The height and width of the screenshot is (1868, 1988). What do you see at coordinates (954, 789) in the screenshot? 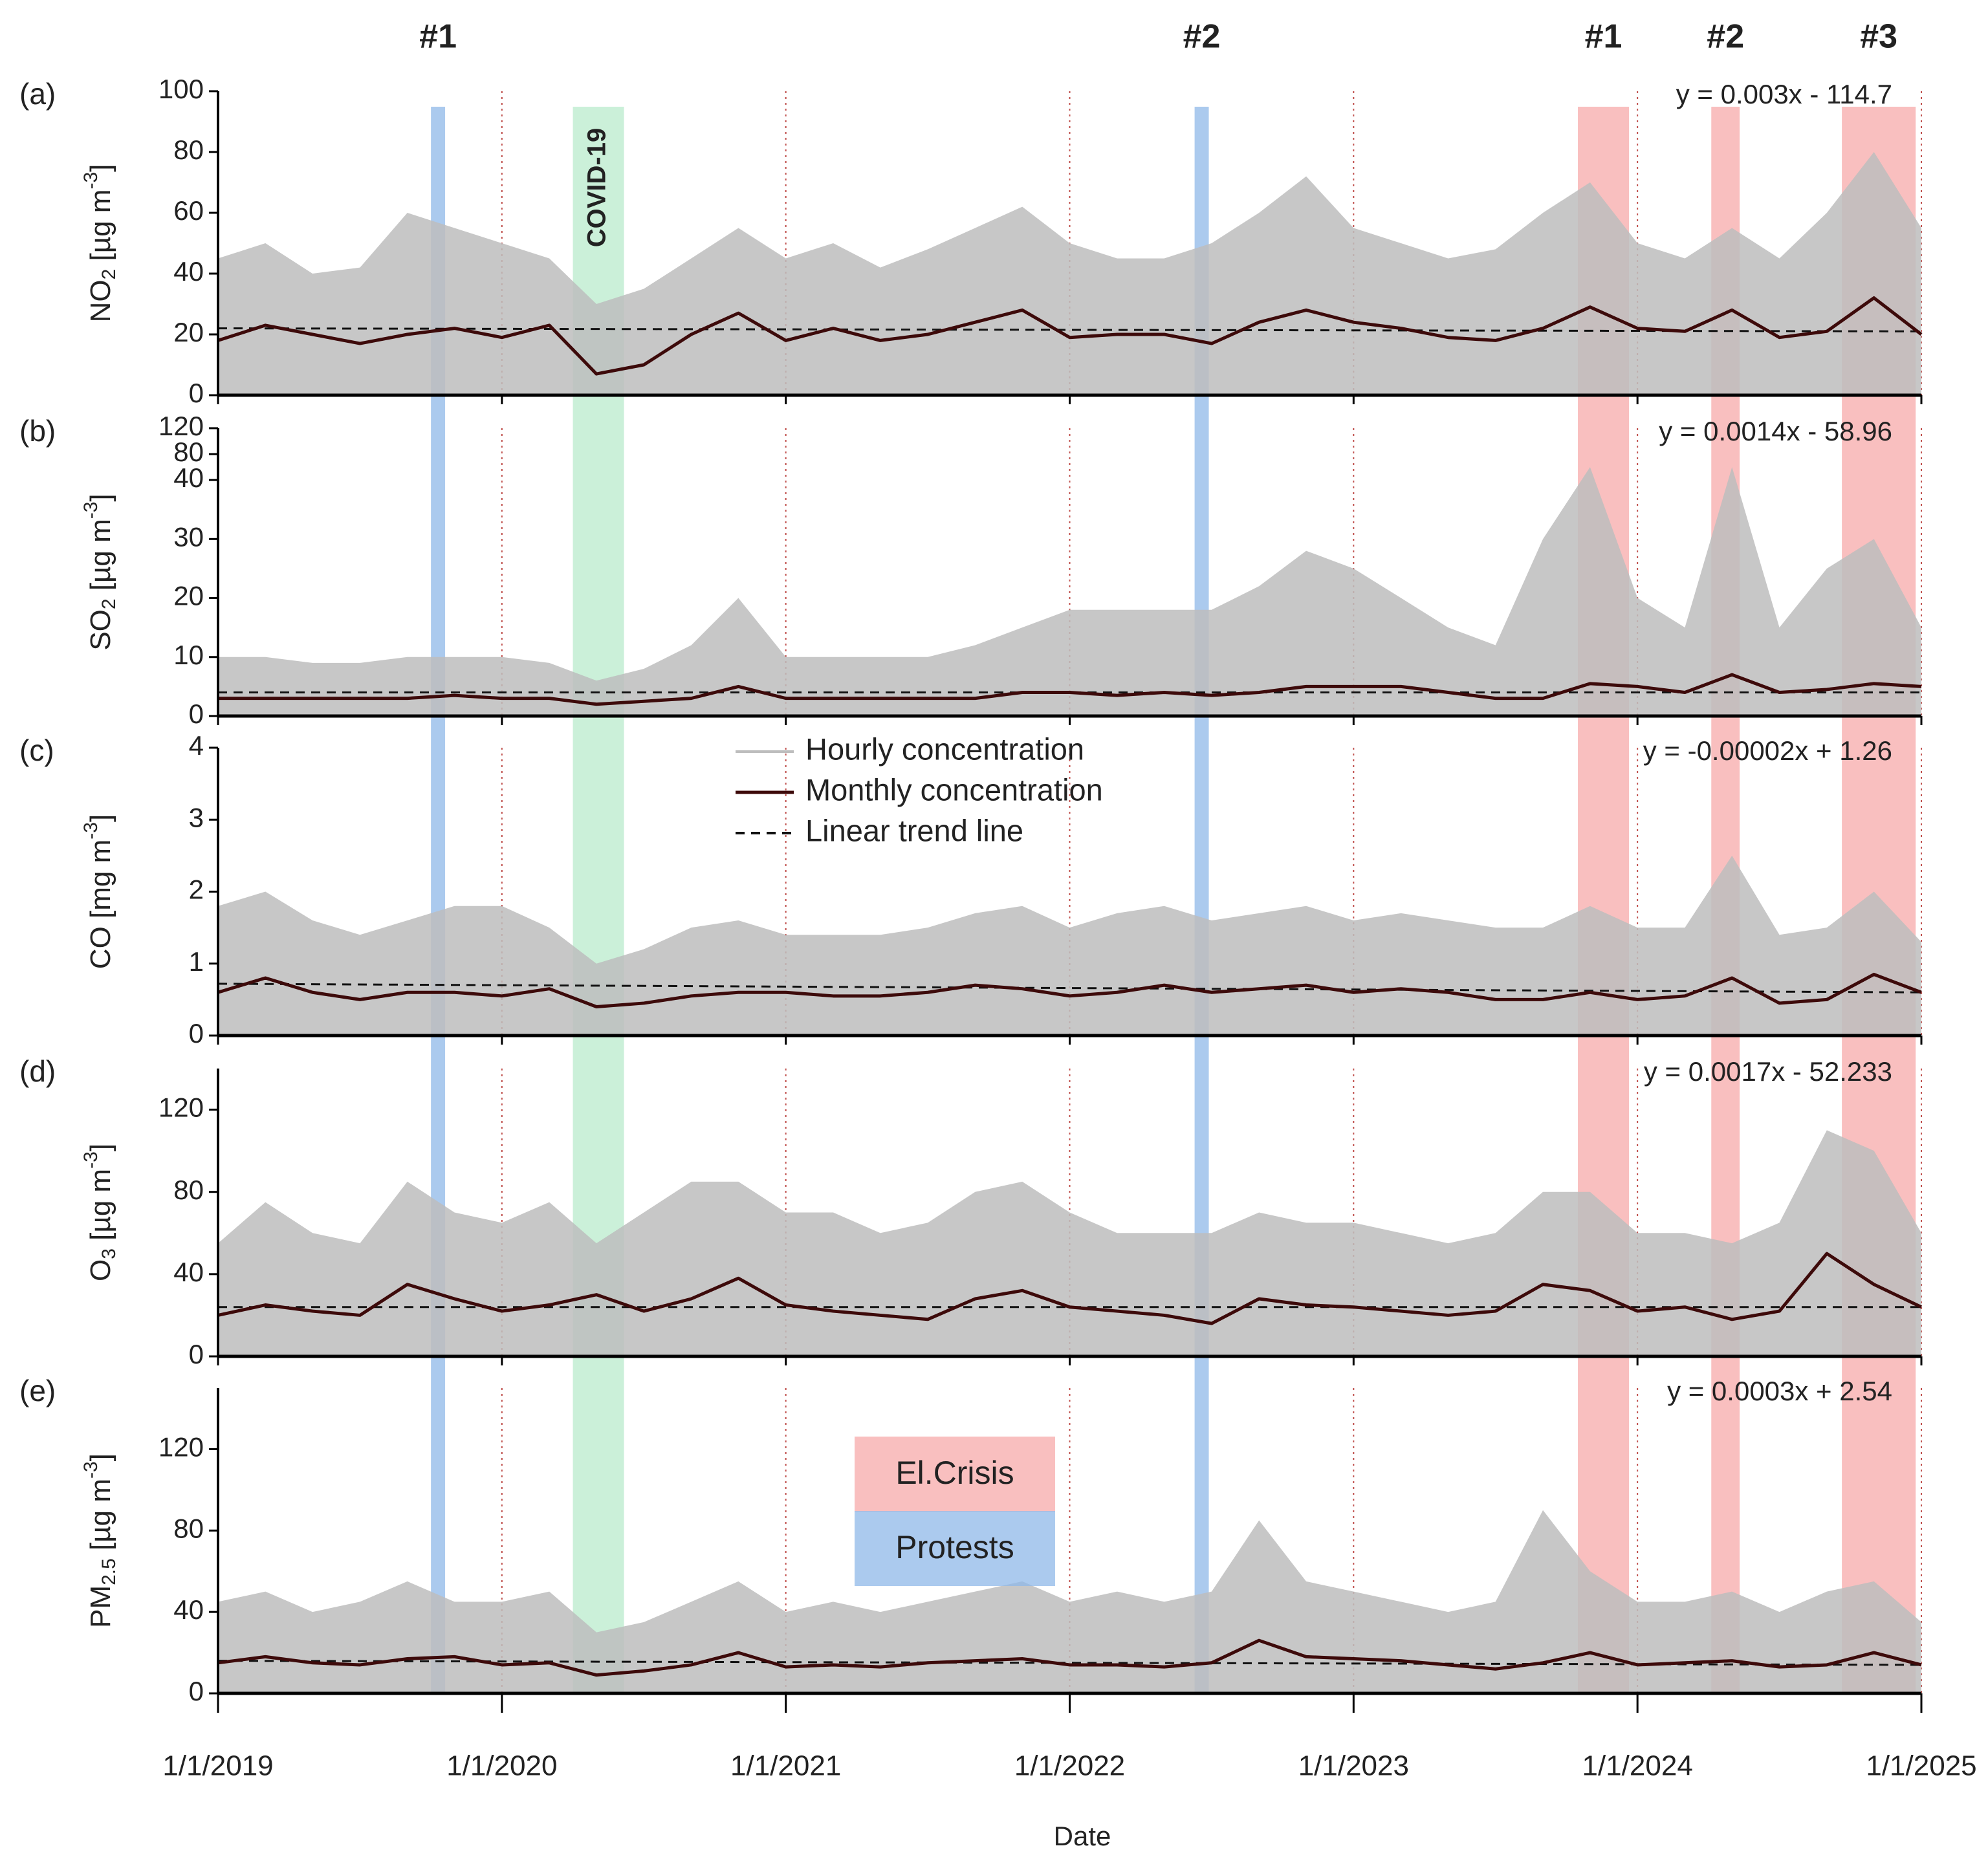
I see `legend-label: Monthly concentration` at bounding box center [954, 789].